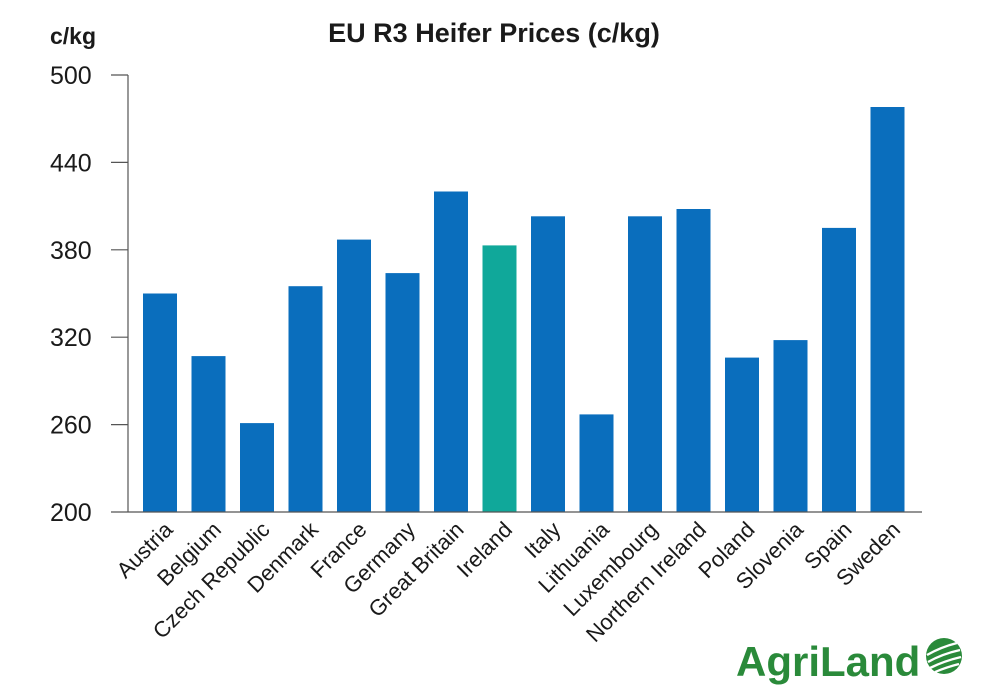 This screenshot has width=981, height=694. What do you see at coordinates (354, 375) in the screenshot?
I see `bar-france` at bounding box center [354, 375].